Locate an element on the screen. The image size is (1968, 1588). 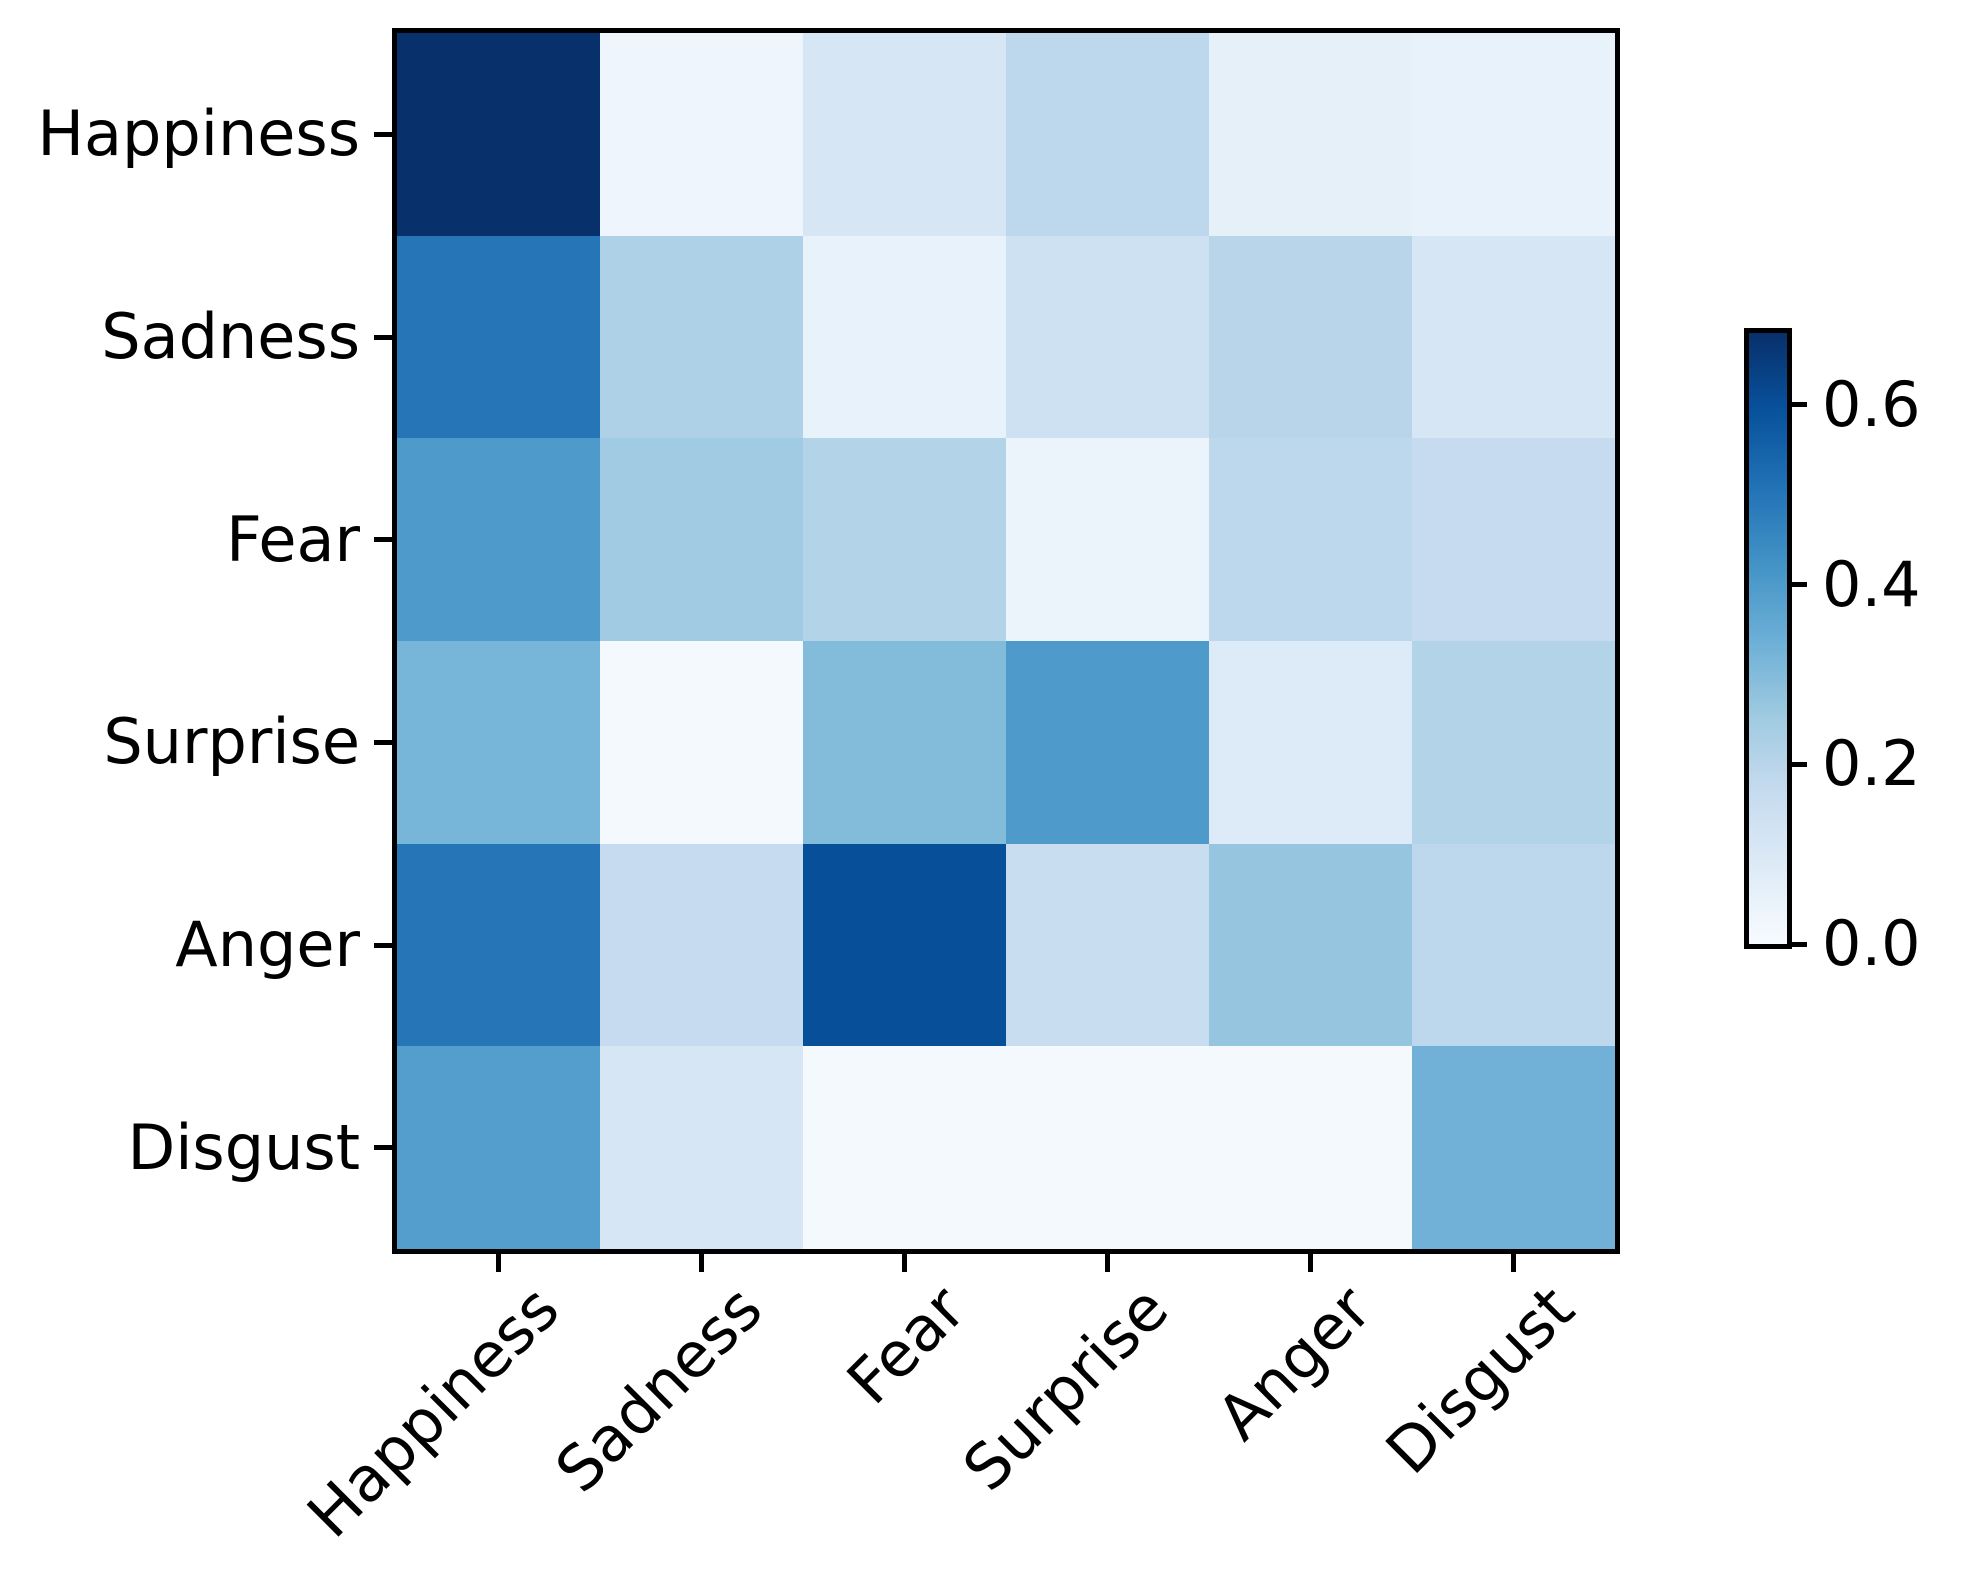
x-tick-label: Disgust is located at coordinates (1479, 1379).